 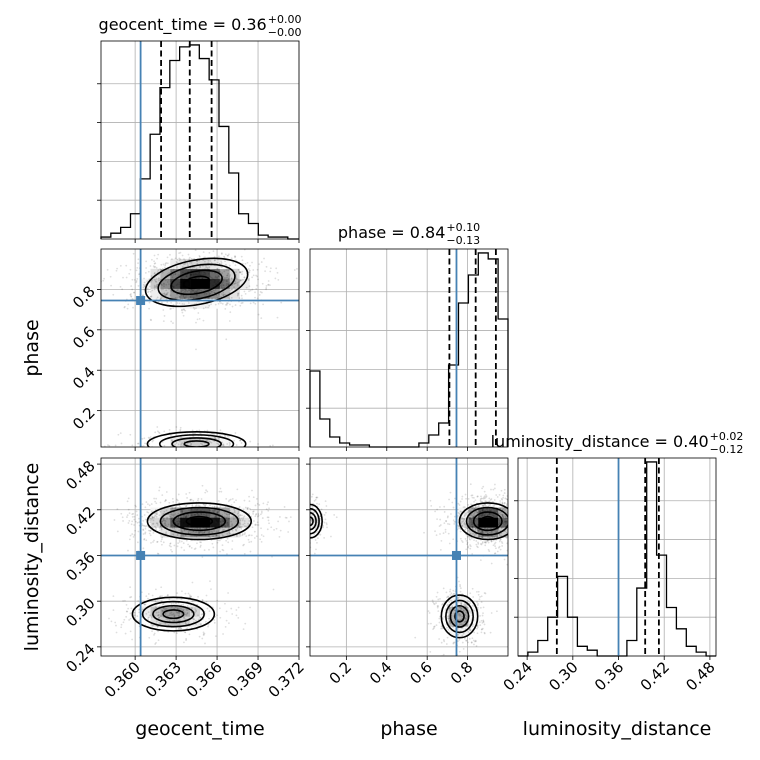 I want to click on x-tick-label-luminosity_distance-0: 0.24, so click(x=518, y=676).